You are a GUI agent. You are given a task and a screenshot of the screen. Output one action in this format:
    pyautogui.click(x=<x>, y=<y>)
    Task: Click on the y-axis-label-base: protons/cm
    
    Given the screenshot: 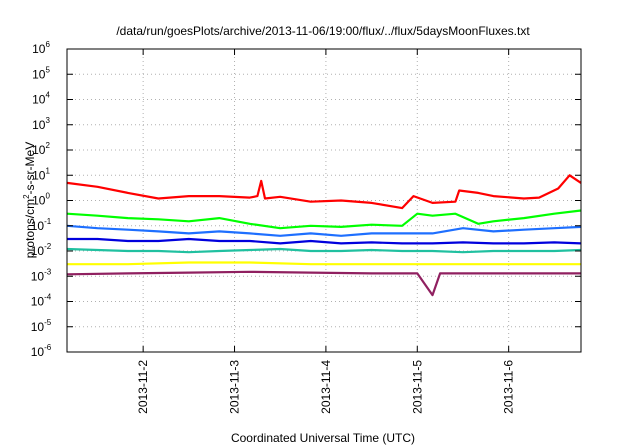 What is the action you would take?
    pyautogui.click(x=30, y=228)
    